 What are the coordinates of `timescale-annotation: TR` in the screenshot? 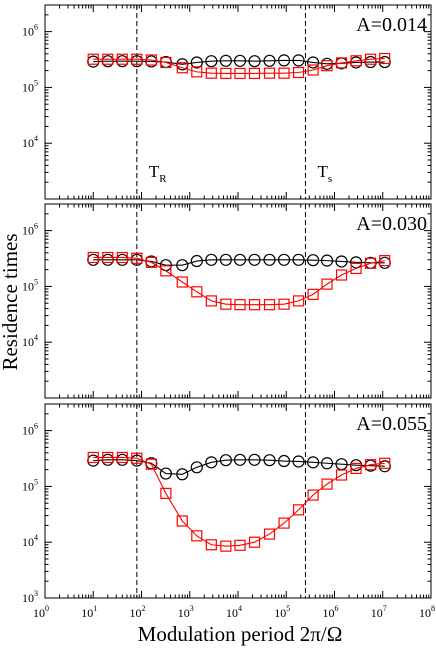 It's located at (158, 173).